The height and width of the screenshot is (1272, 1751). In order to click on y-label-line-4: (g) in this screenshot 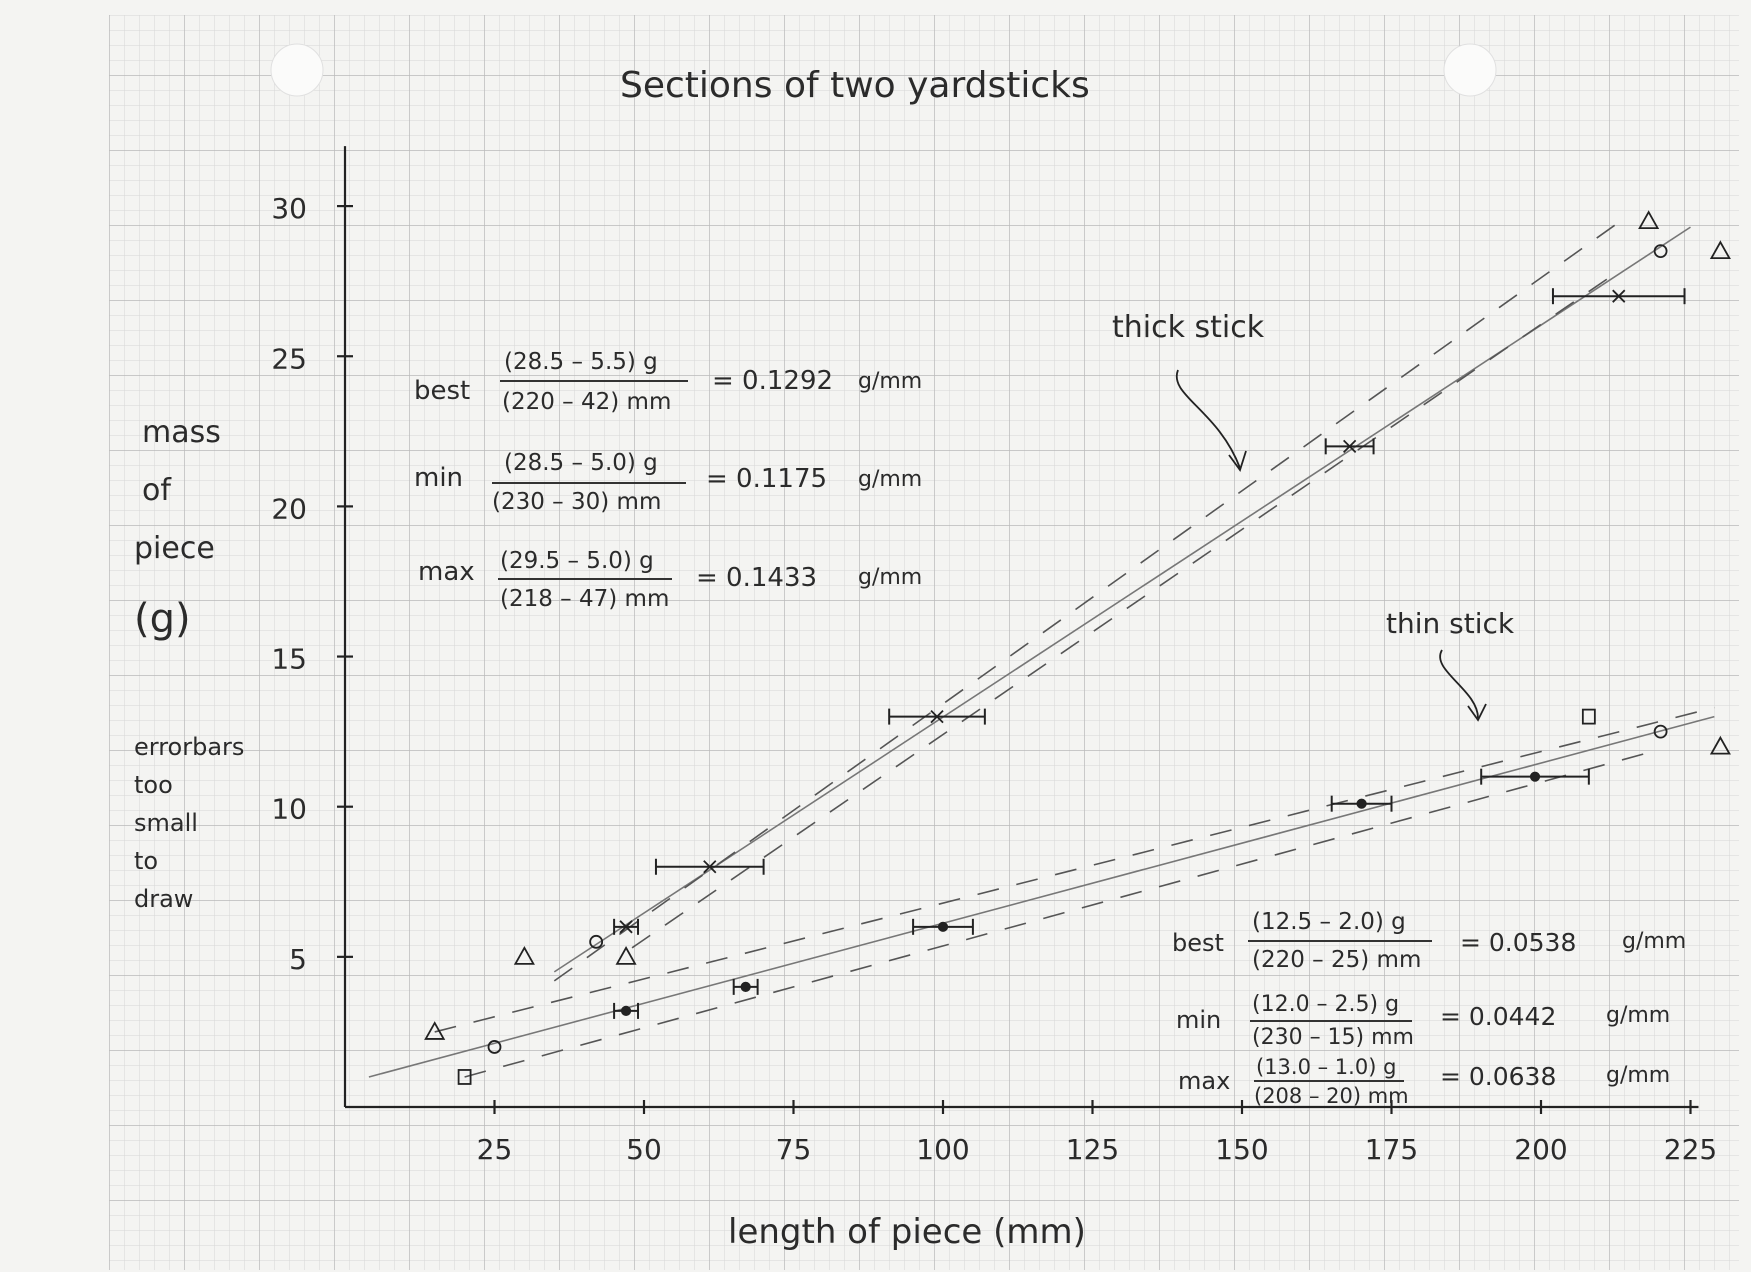, I will do `click(162, 619)`.